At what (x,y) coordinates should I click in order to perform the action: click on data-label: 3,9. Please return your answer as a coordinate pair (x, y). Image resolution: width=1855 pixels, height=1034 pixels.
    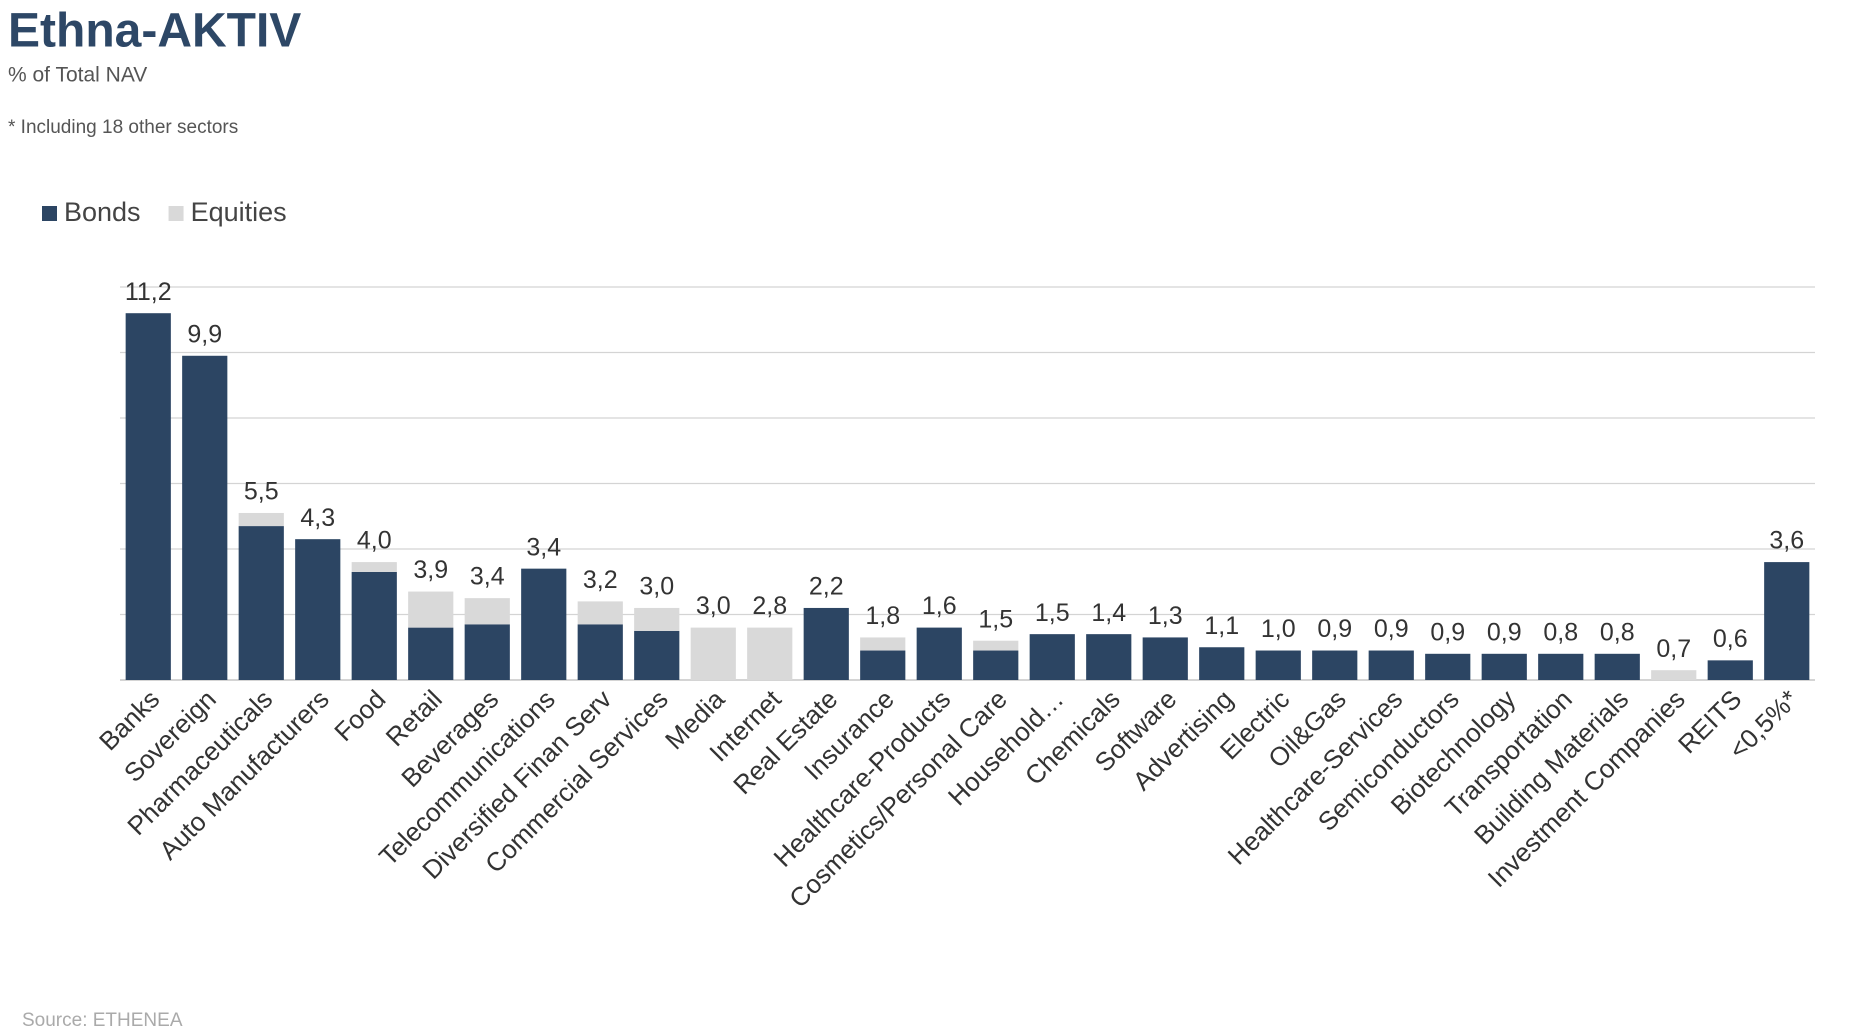
    Looking at the image, I should click on (430, 570).